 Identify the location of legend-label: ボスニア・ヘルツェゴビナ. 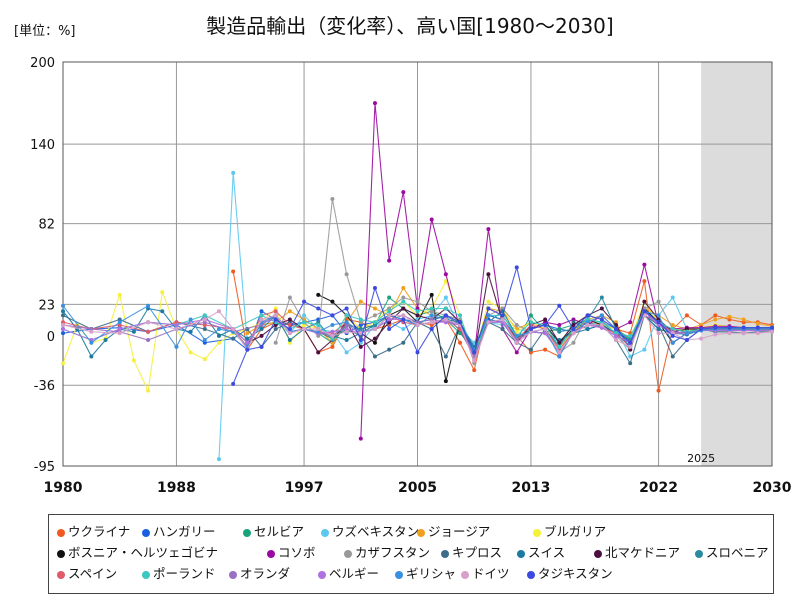
(143, 552).